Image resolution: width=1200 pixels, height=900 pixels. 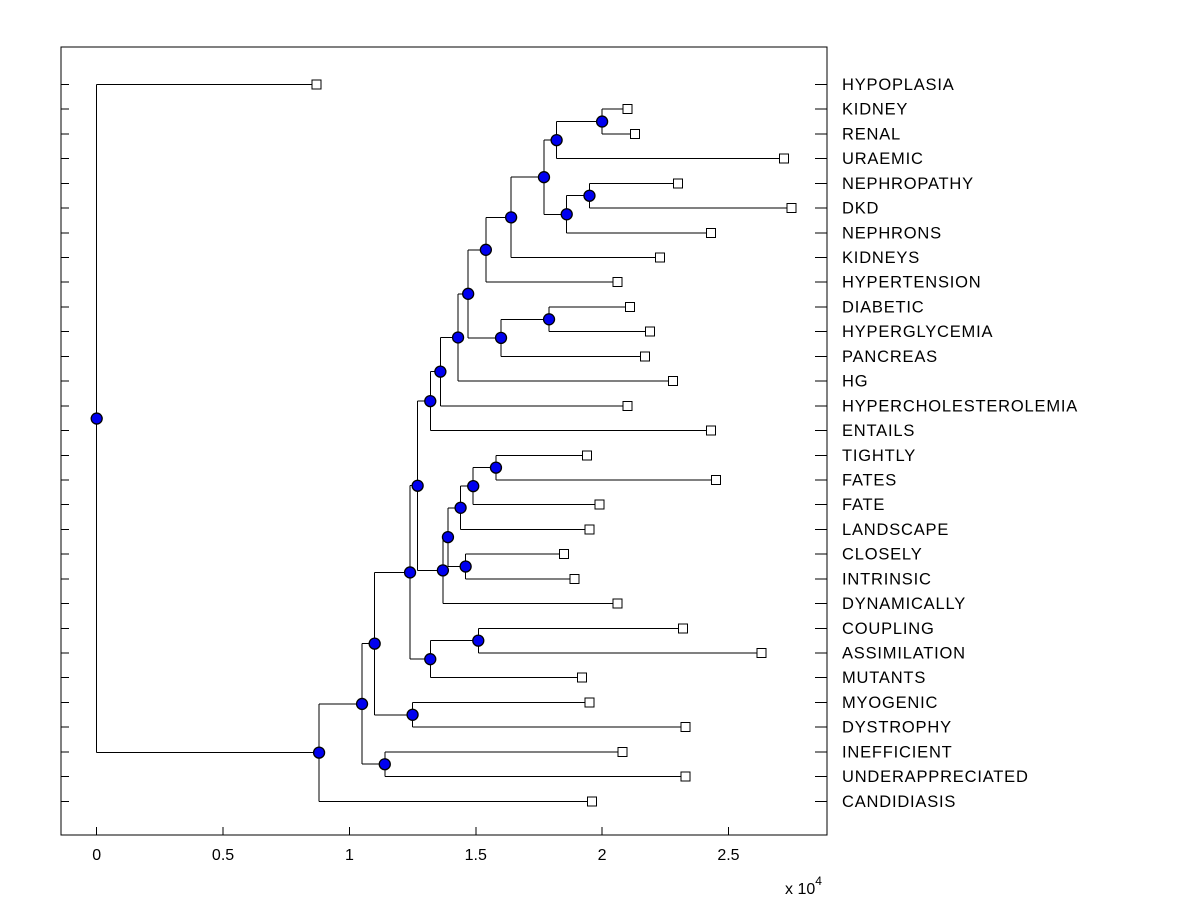 What do you see at coordinates (898, 85) in the screenshot?
I see `leaf-label: HYPOPLASIA` at bounding box center [898, 85].